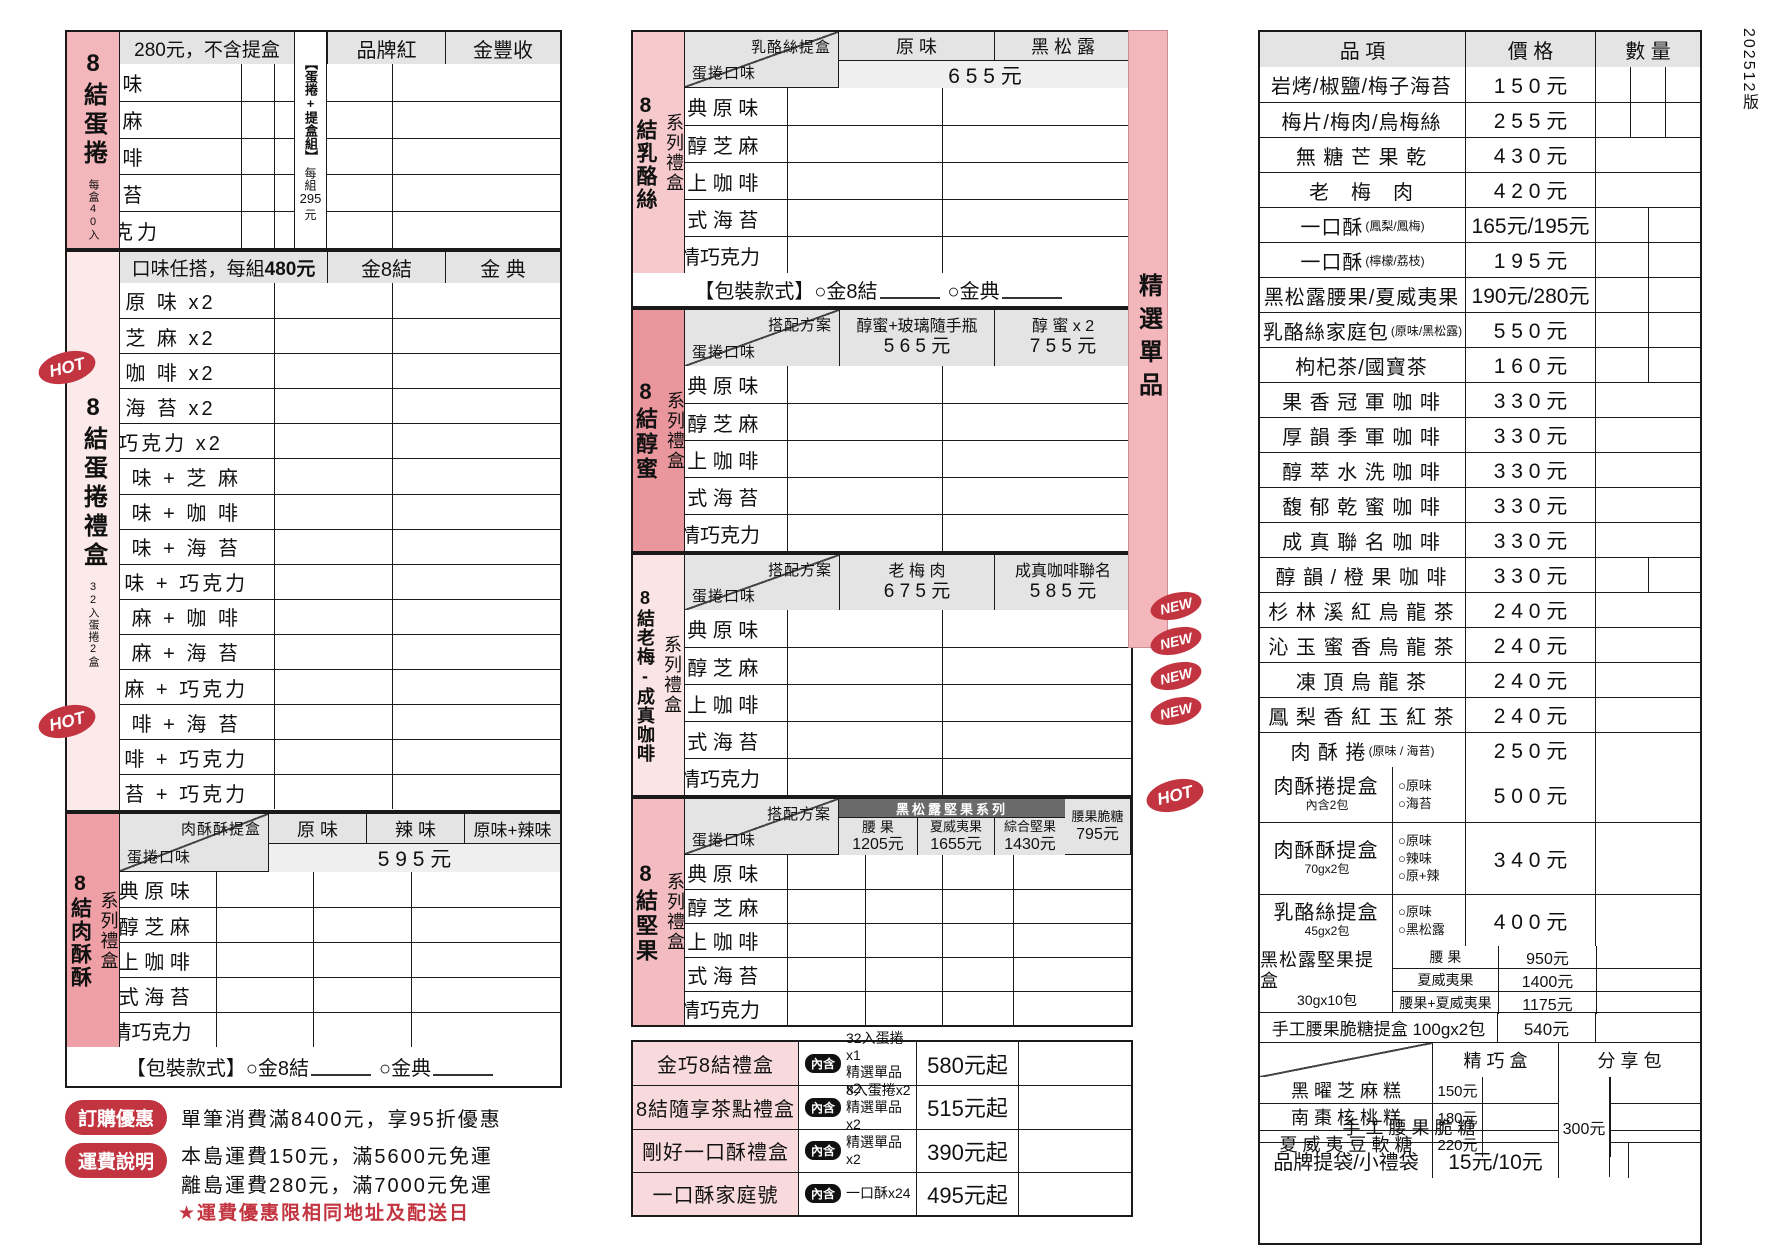  What do you see at coordinates (875, 1046) in the screenshot?
I see `option-line: 32入蛋捲x1` at bounding box center [875, 1046].